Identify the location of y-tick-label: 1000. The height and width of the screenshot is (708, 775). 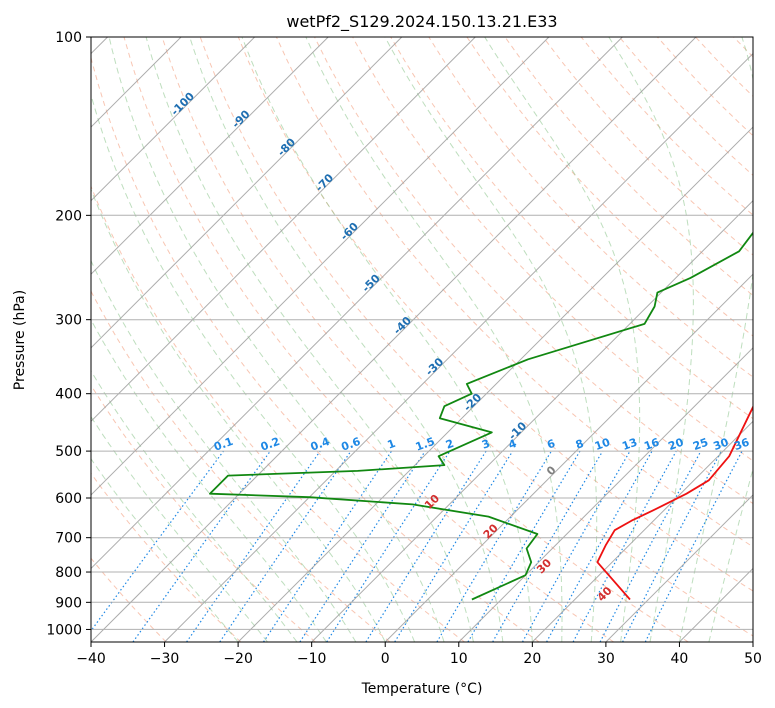
(64, 630).